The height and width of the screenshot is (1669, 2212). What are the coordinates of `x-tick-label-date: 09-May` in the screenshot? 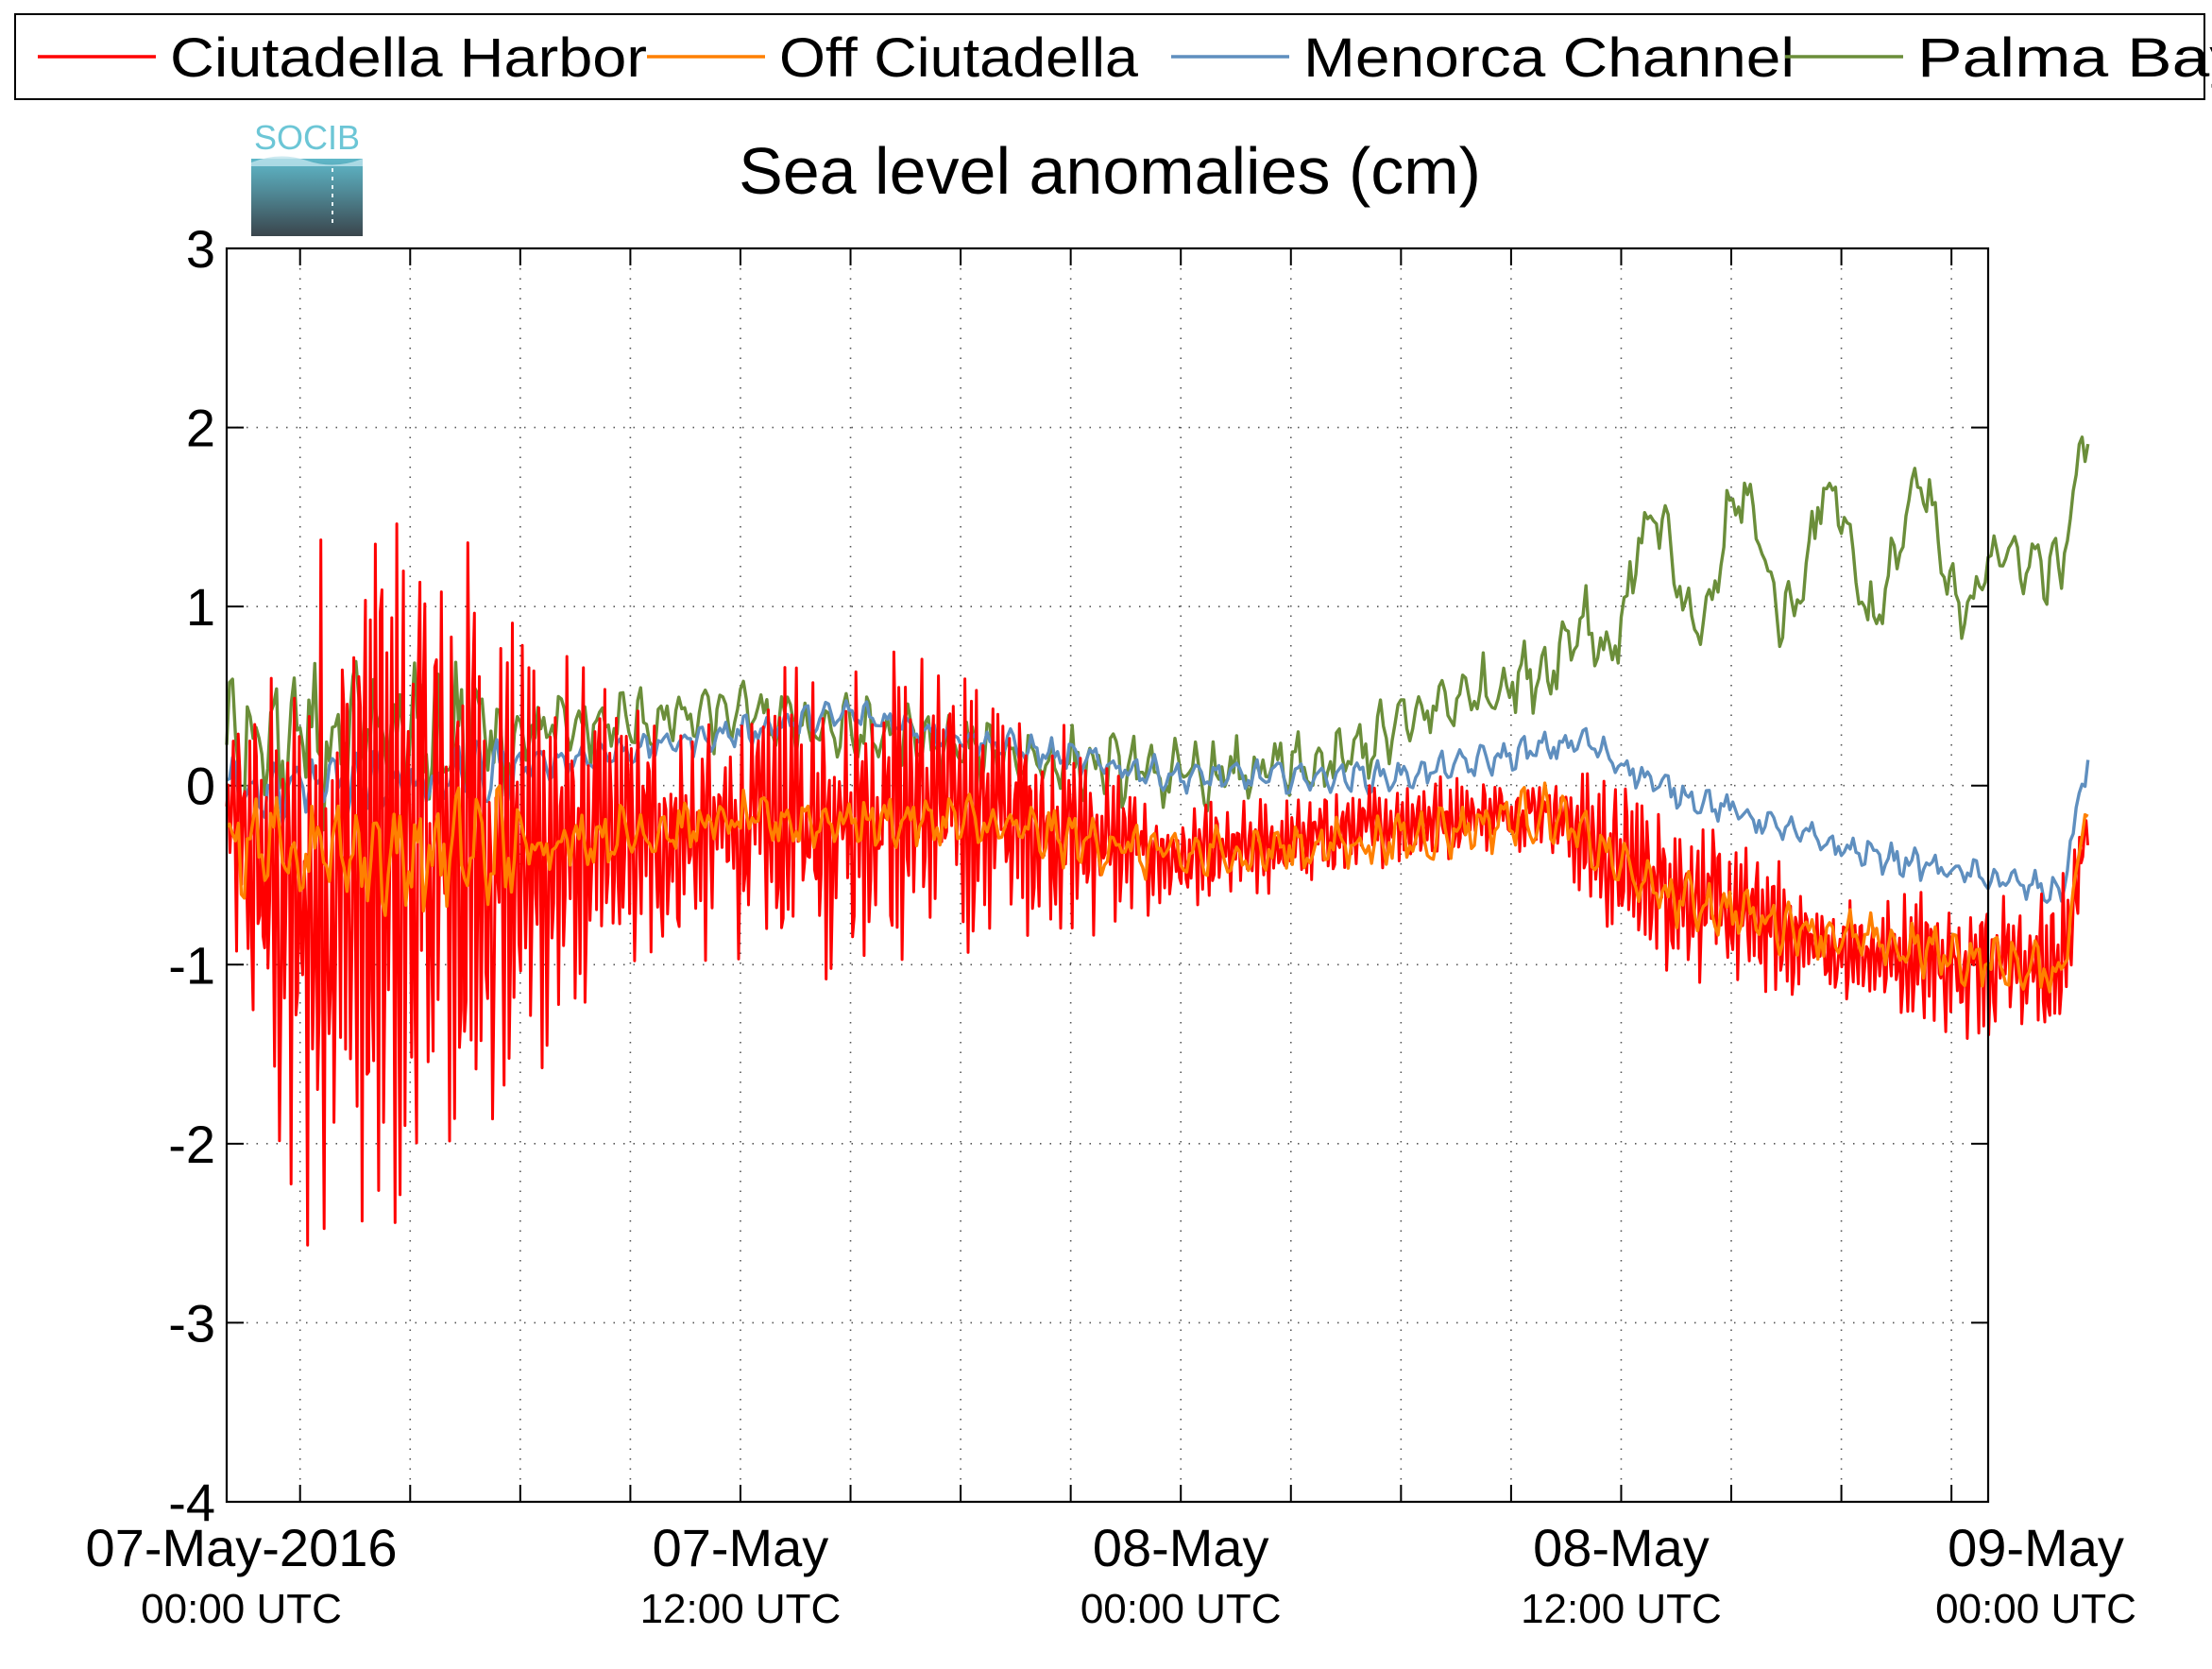 It's located at (2036, 1548).